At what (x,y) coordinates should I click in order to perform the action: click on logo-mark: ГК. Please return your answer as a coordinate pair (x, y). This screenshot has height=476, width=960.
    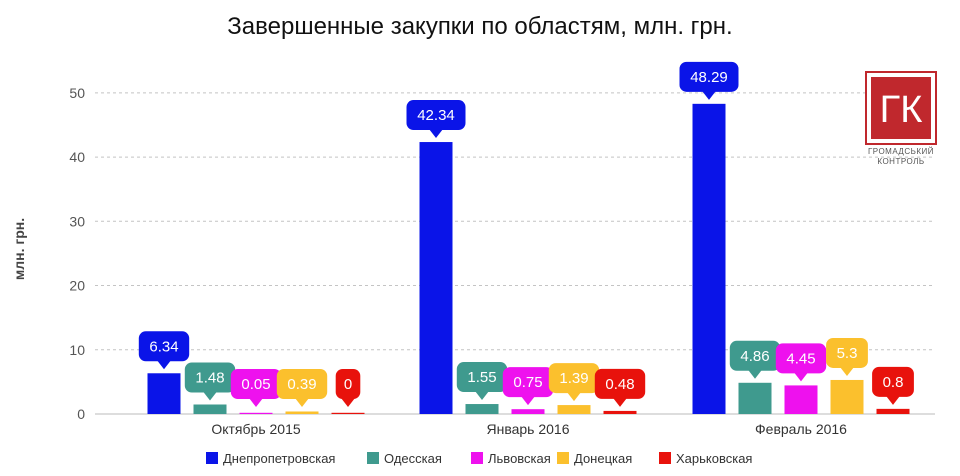
    Looking at the image, I should click on (901, 110).